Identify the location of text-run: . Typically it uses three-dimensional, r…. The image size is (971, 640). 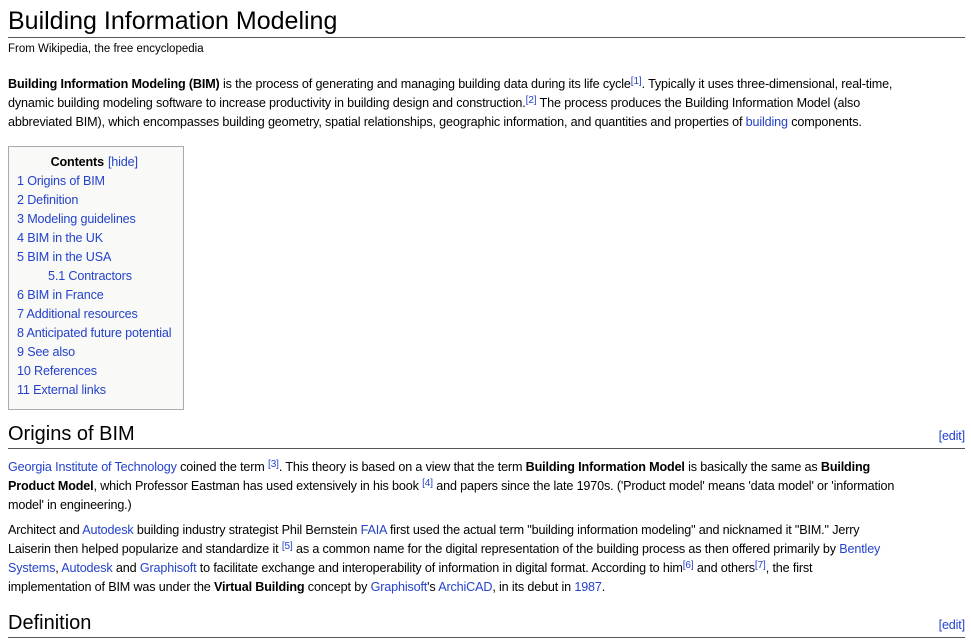
(767, 84).